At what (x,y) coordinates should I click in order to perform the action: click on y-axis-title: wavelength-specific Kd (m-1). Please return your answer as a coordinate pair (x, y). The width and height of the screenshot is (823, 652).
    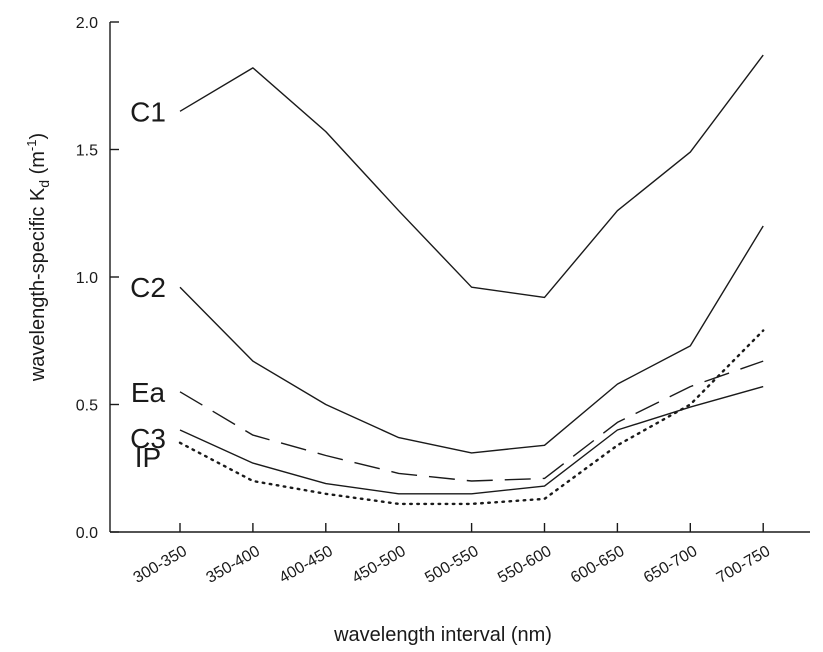
    Looking at the image, I should click on (38, 257).